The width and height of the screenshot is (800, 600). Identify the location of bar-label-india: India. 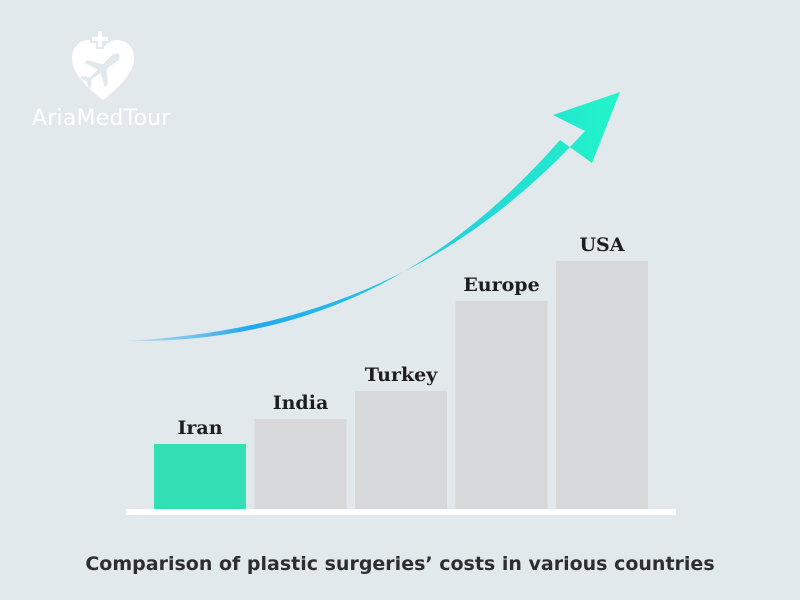
(301, 403).